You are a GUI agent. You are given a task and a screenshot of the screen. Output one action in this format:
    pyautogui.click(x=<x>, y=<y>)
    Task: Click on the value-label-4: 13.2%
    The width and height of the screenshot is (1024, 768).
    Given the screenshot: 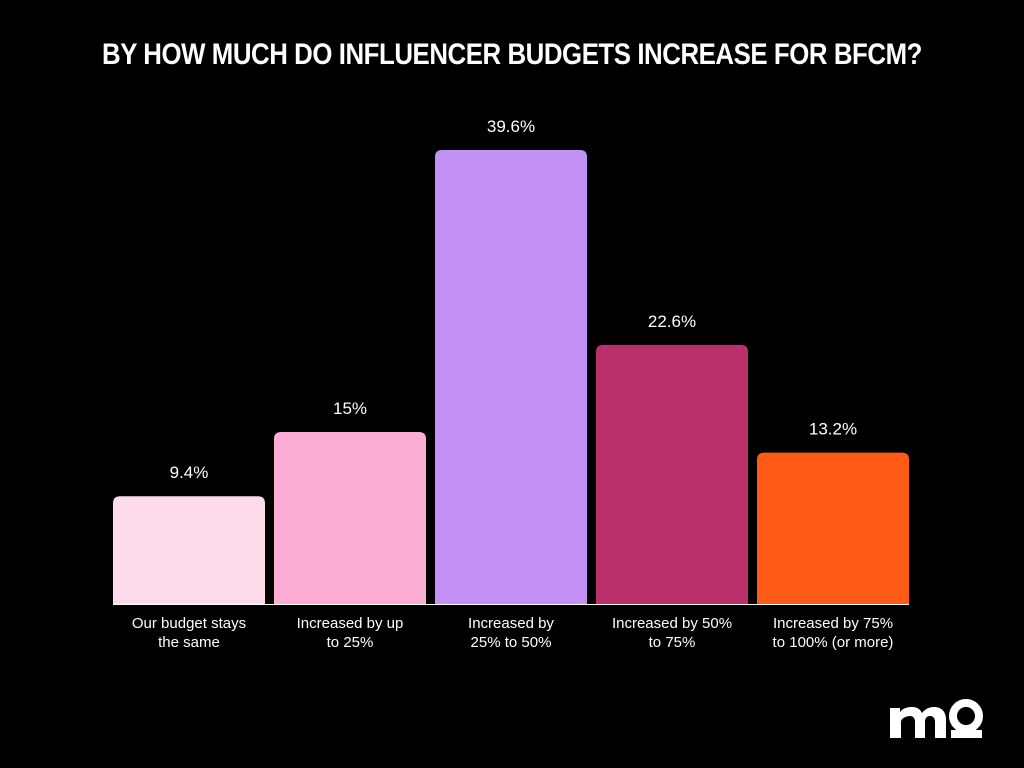 What is the action you would take?
    pyautogui.click(x=833, y=429)
    